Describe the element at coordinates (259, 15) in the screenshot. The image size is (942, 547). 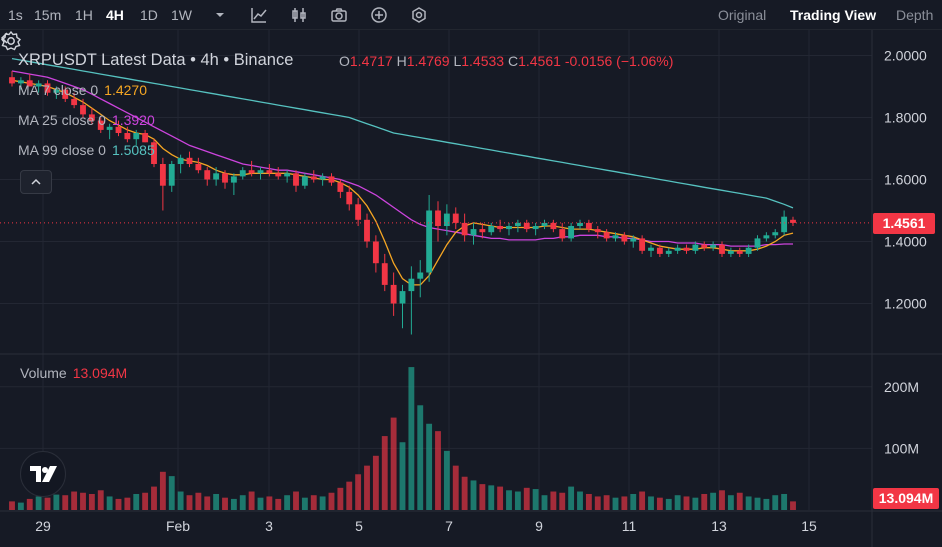
I see `line-chart-icon` at that location.